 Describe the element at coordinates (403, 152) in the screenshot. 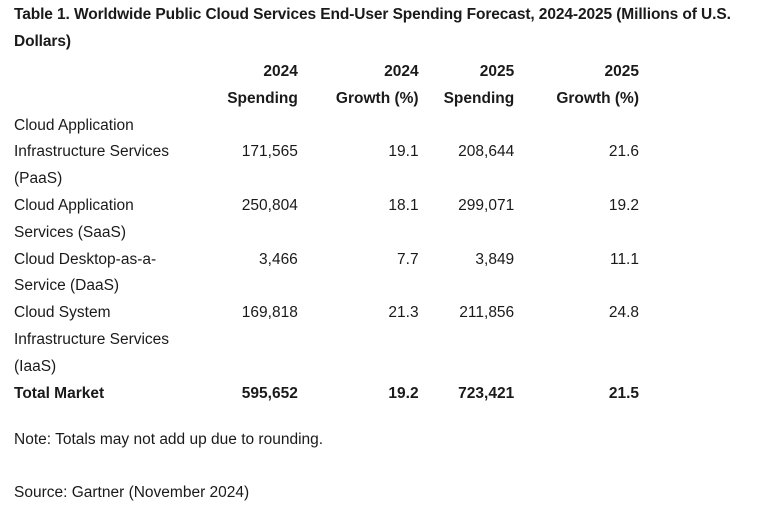

I see `growth-2024-cell: 19.1` at that location.